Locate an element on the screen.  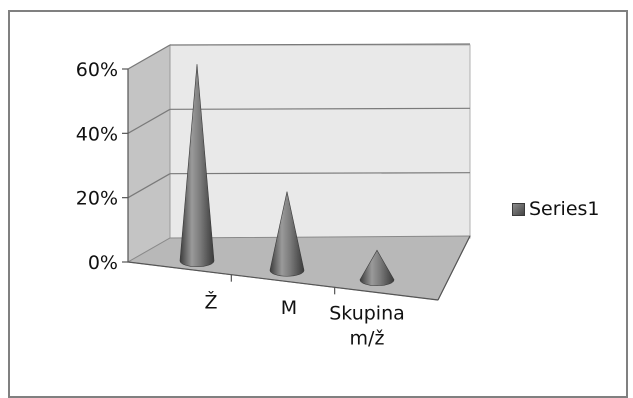
y-tick-label: 20% is located at coordinates (97, 199).